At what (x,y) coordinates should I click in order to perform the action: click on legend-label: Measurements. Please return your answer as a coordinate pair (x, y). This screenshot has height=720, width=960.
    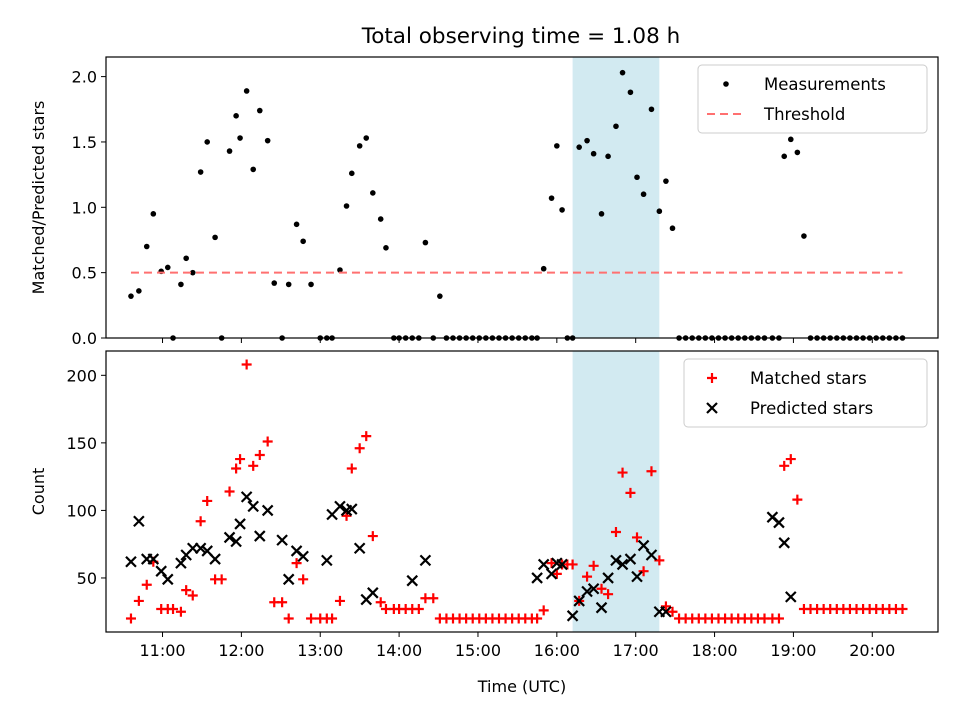
    Looking at the image, I should click on (825, 84).